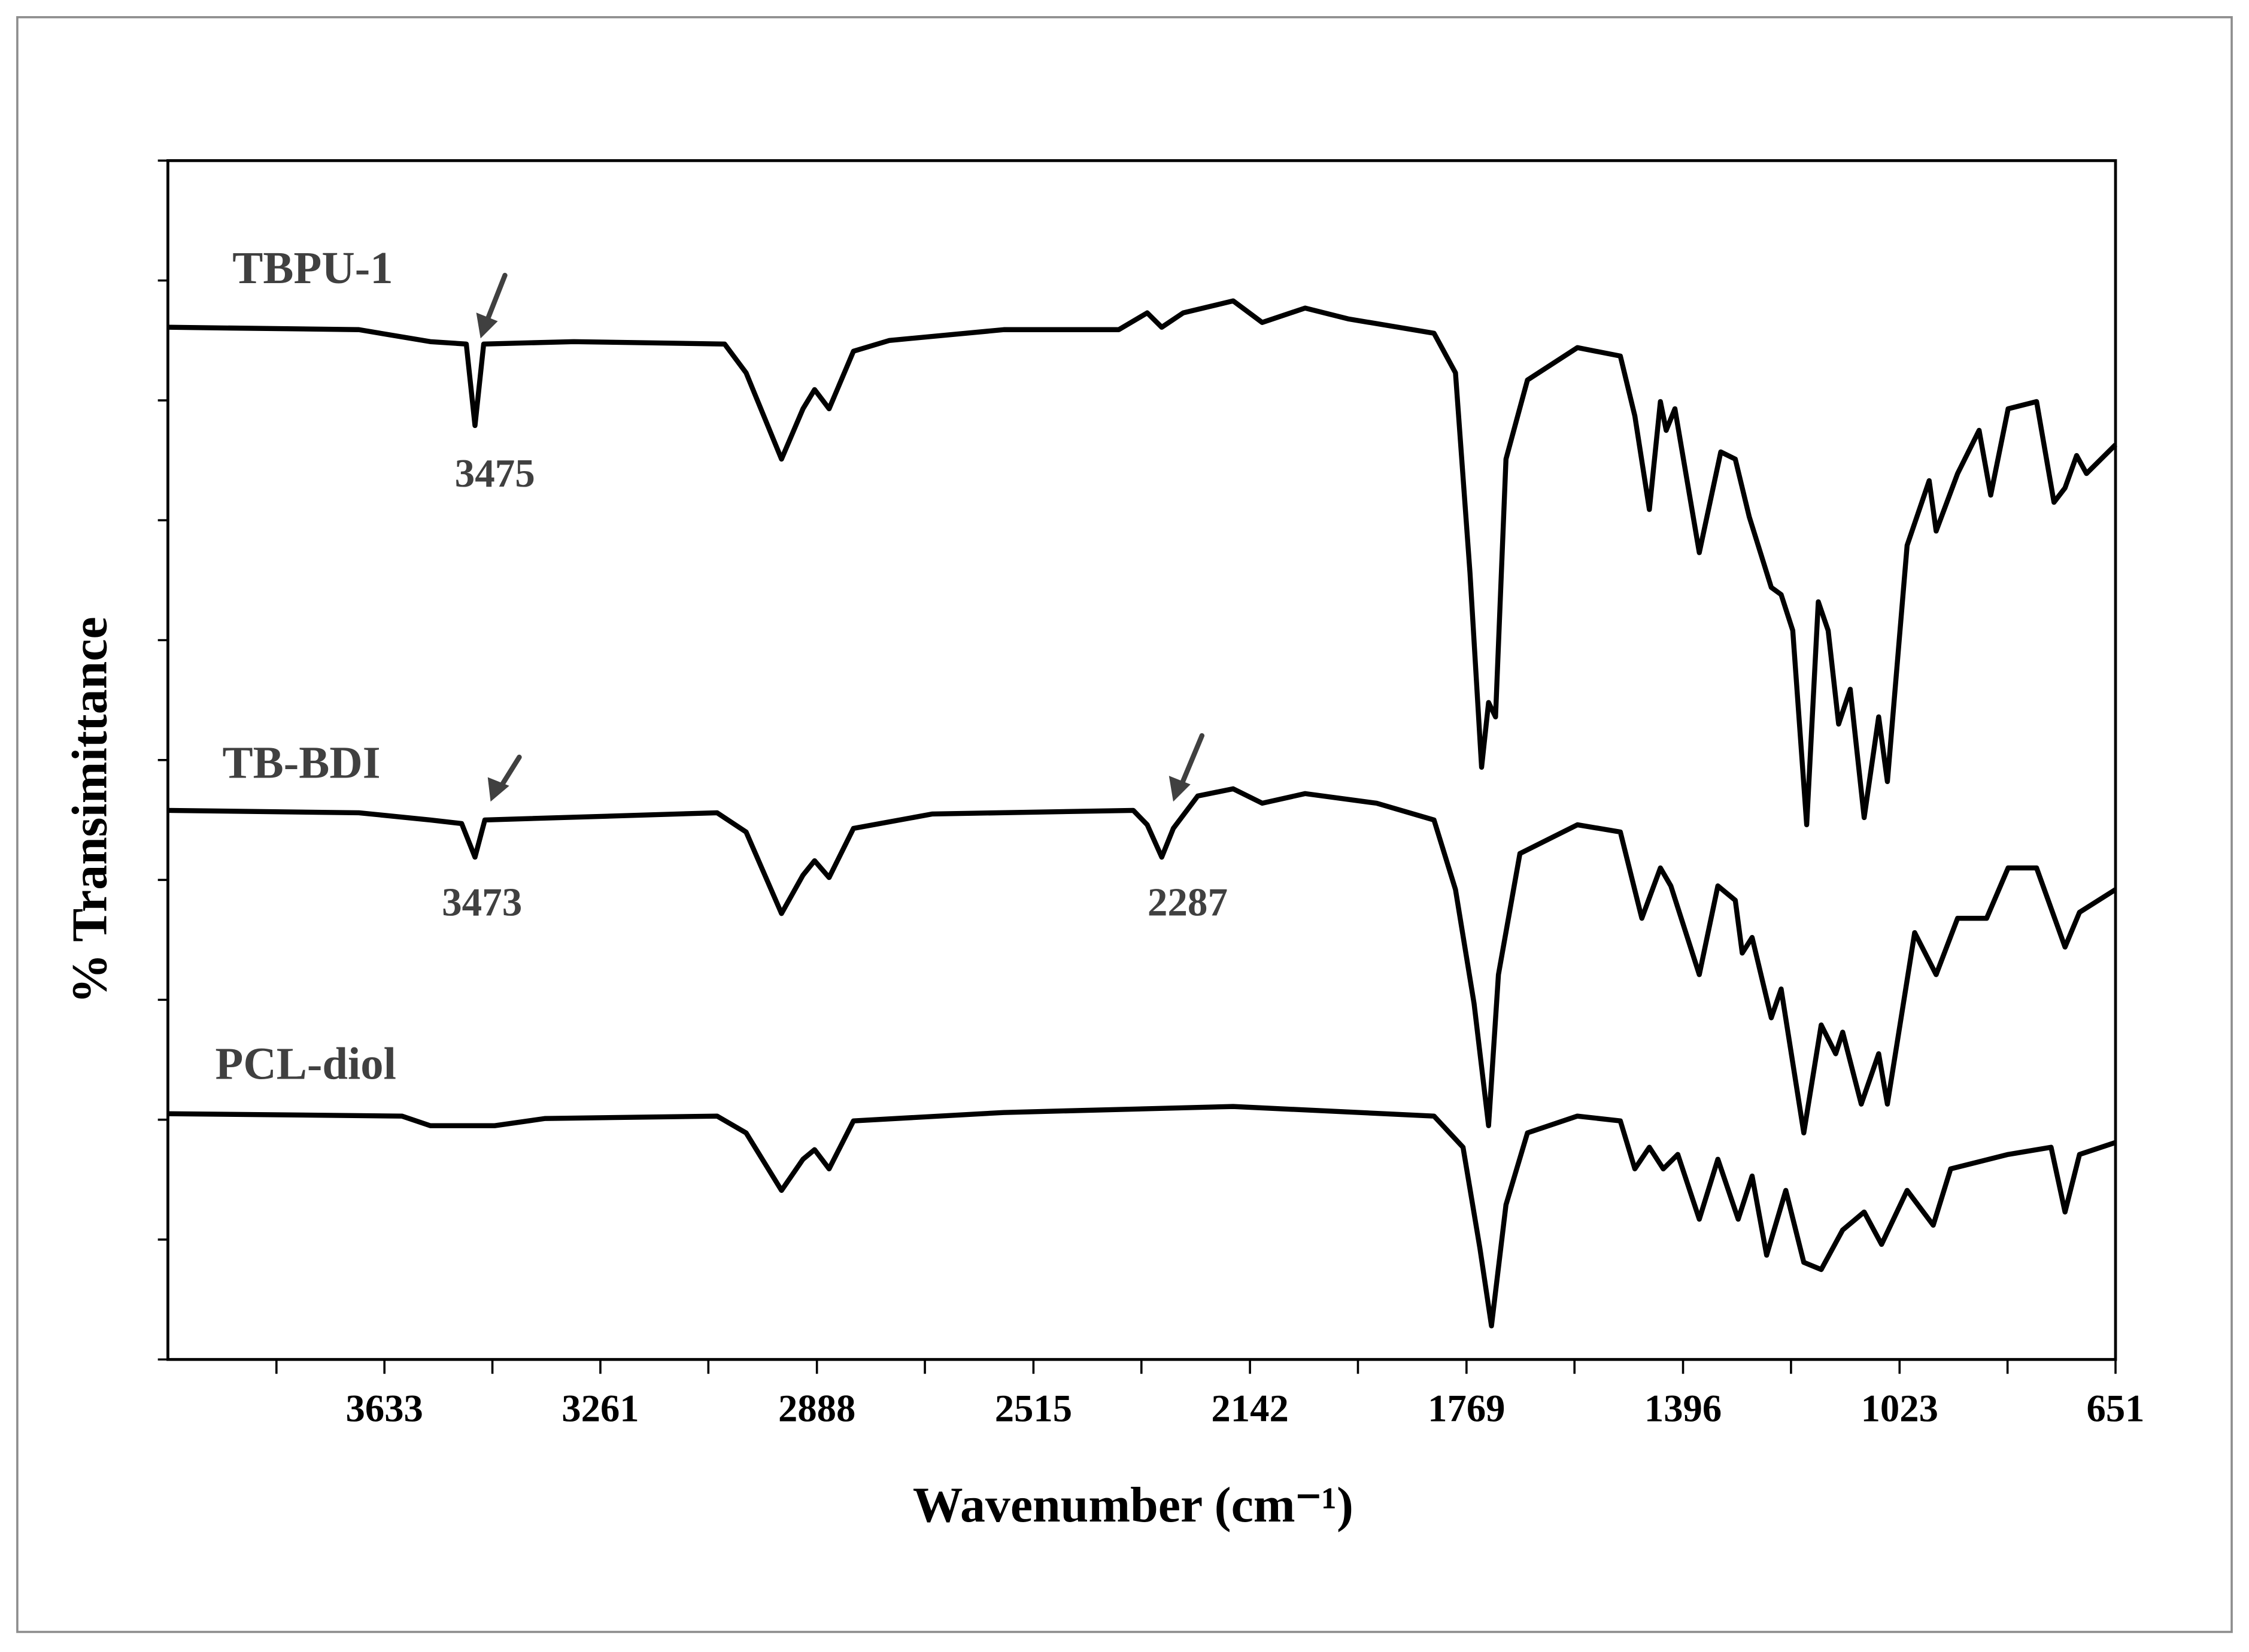 The image size is (2249, 1652). Describe the element at coordinates (1033, 1408) in the screenshot. I see `x-tick-label: 2515` at that location.